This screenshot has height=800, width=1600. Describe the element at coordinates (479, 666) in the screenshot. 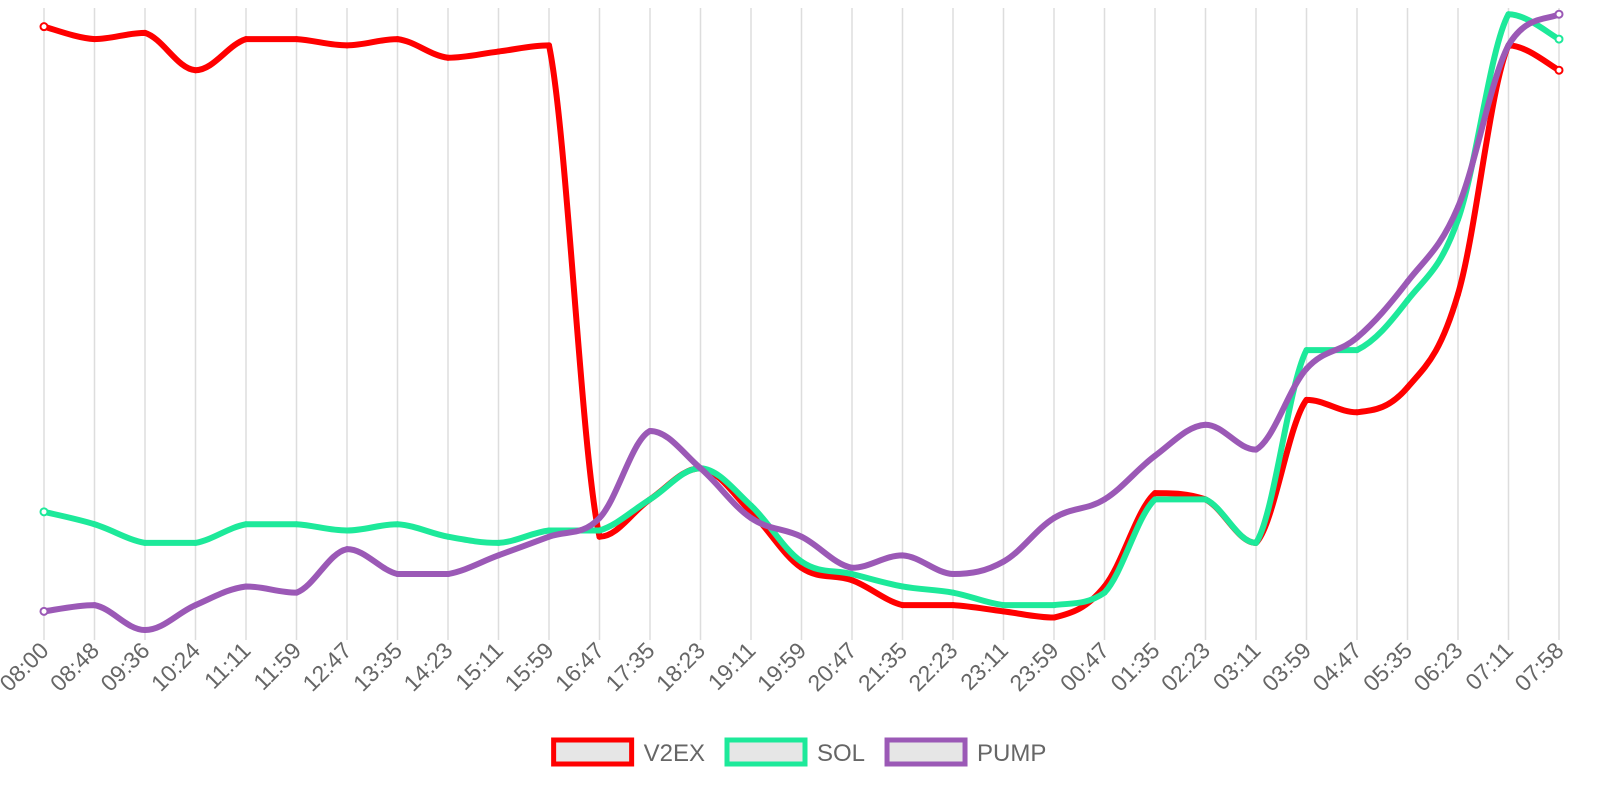

I see `x-tick-label: 15:11` at that location.